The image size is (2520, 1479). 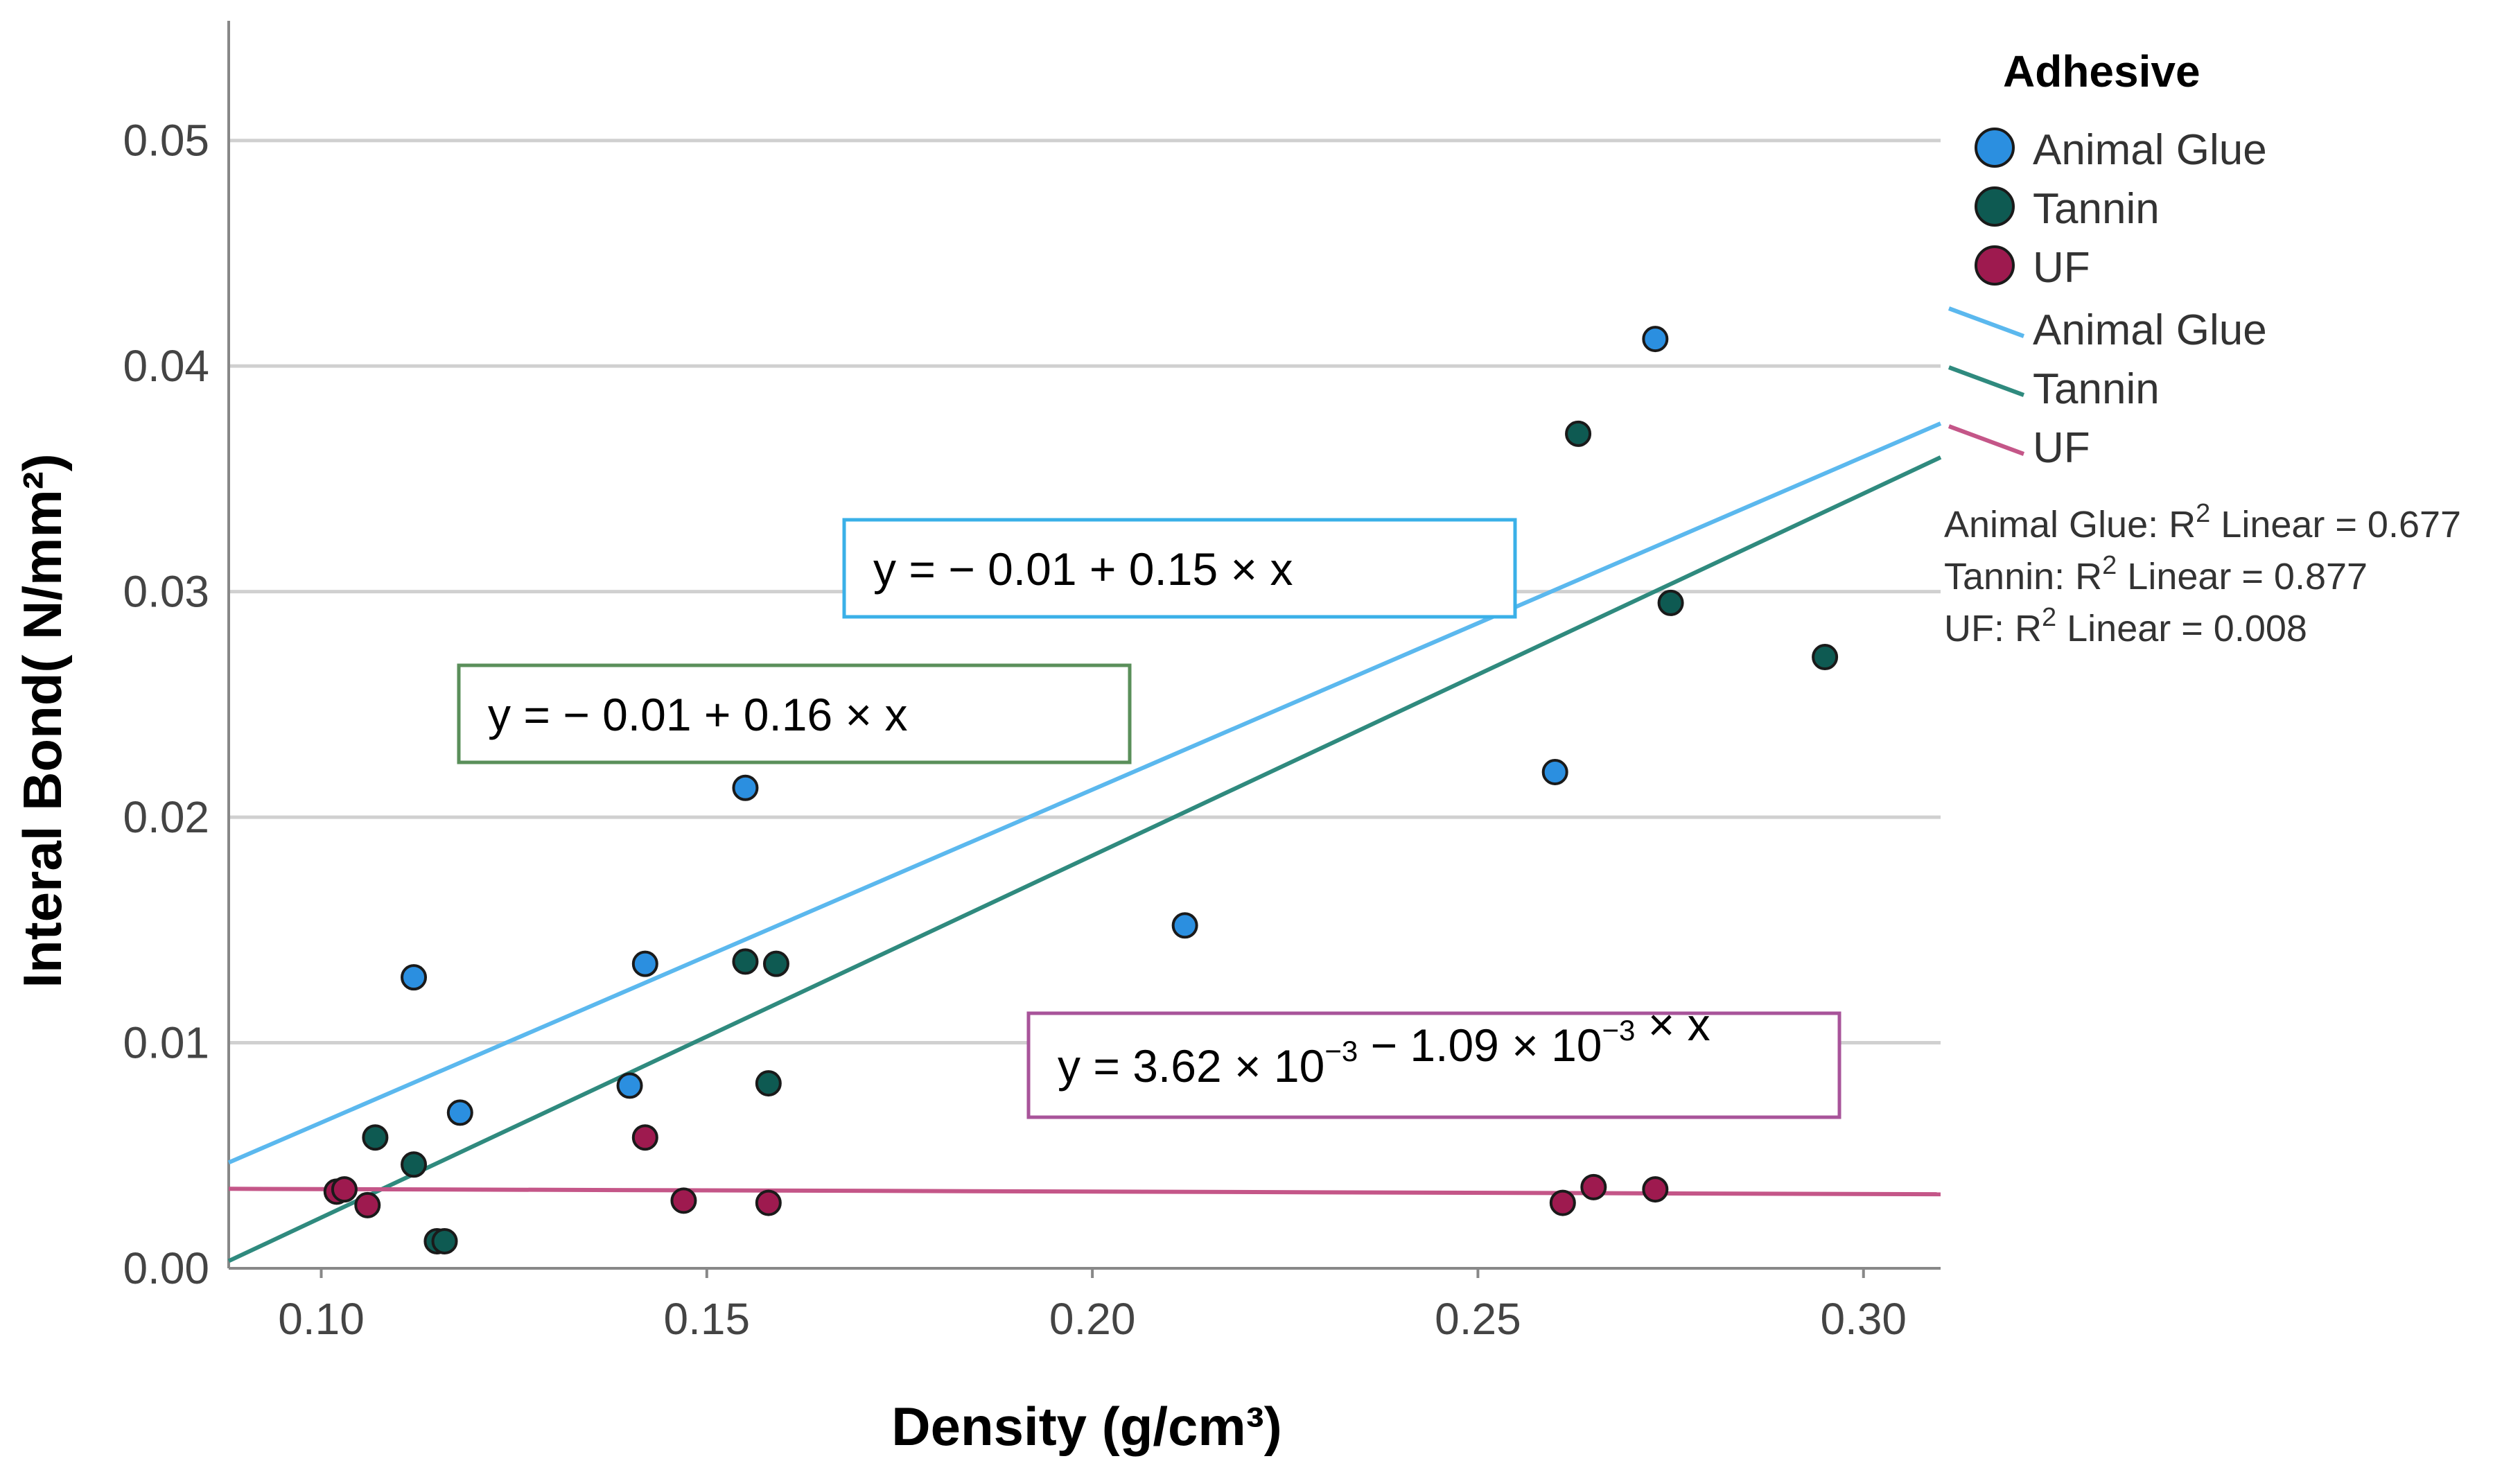 I want to click on y-axis-title: Interal Bond( N/mm²), so click(x=42, y=720).